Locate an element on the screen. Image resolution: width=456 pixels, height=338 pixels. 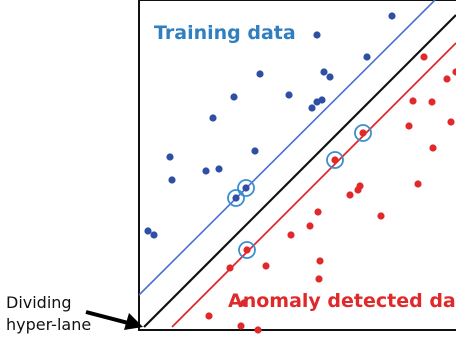
divider-label-line-1: Dividing is located at coordinates (39, 302).